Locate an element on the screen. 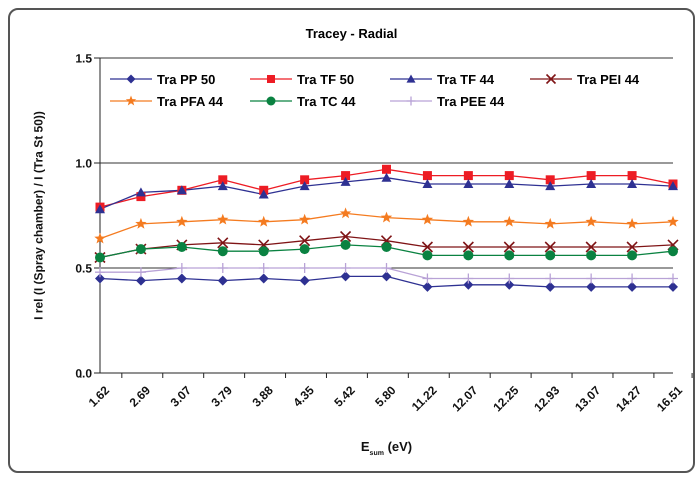 This screenshot has height=477, width=699. legend-label: Tra PEE 44 is located at coordinates (470, 101).